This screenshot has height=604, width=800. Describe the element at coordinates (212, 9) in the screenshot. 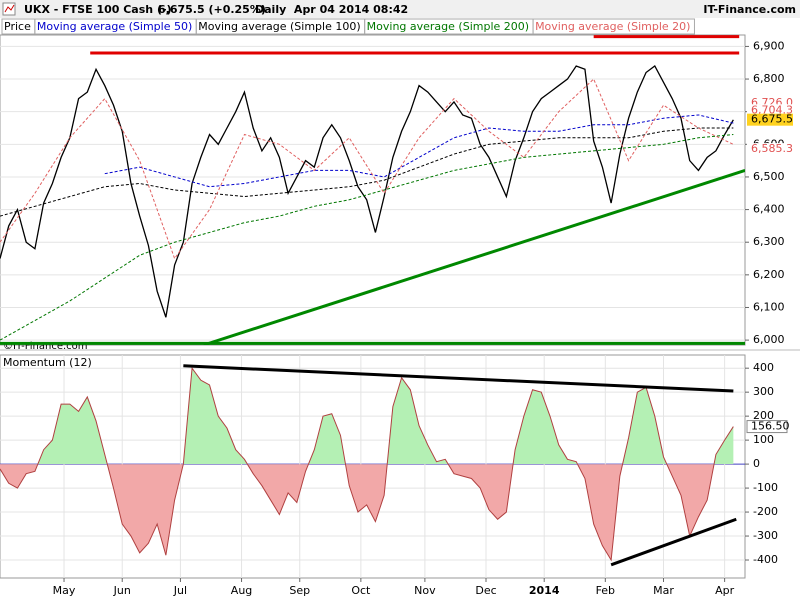

I see `quote: 6,675.5 (+0.25%)` at that location.